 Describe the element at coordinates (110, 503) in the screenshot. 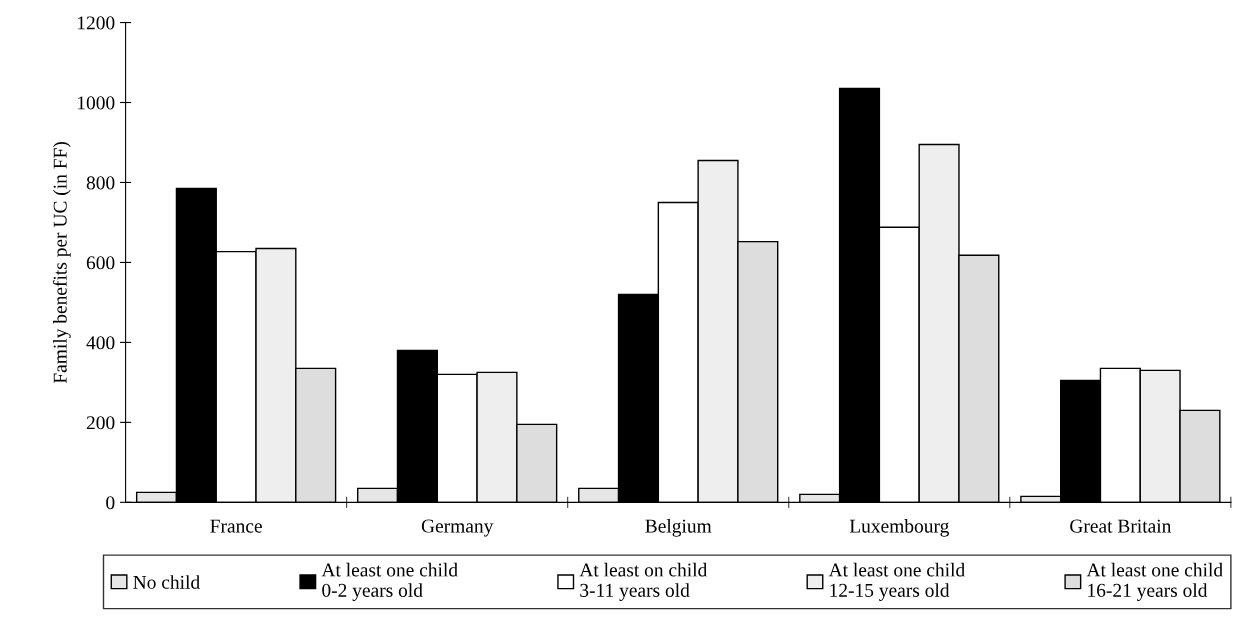

I see `y-tick-label: 0` at that location.